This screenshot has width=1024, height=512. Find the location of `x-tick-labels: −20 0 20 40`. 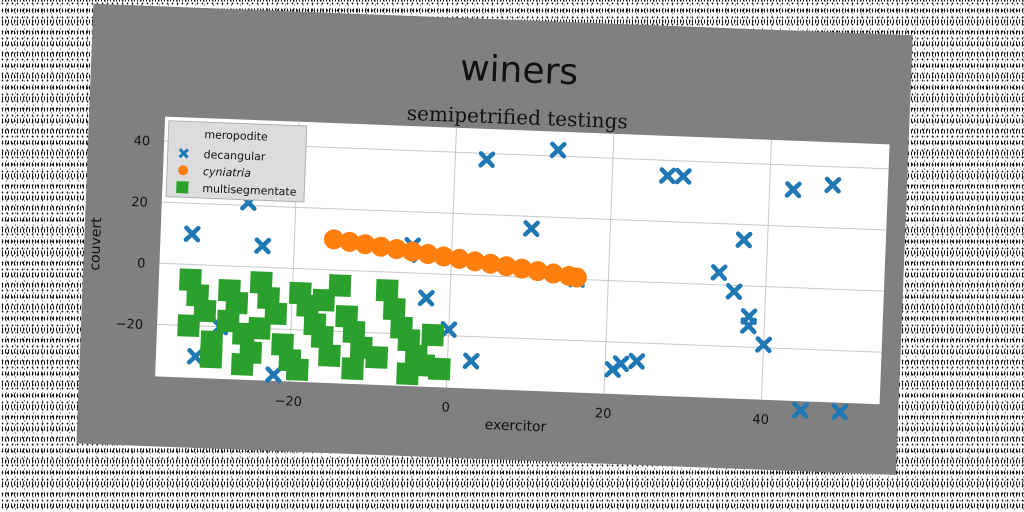

x-tick-labels: −20 0 20 40 is located at coordinates (521, 411).